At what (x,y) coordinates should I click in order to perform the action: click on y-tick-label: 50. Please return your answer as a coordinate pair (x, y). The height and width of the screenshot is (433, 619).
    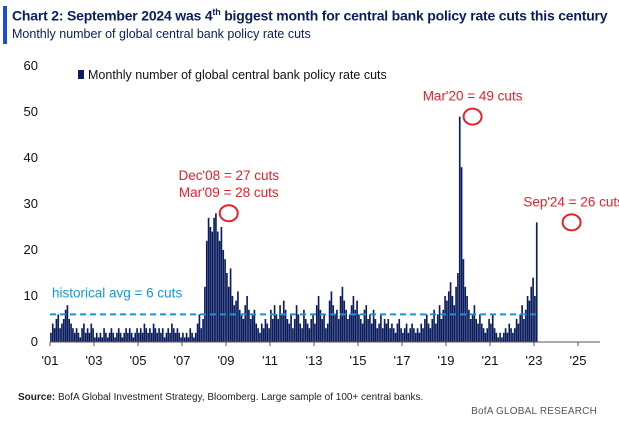
    Looking at the image, I should click on (31, 111).